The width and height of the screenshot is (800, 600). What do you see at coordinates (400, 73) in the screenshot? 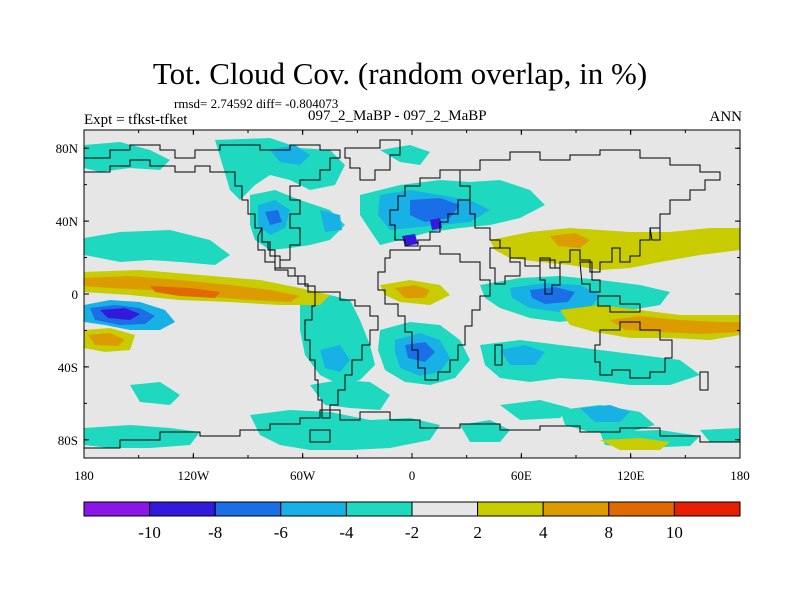
I see `plot-title: Tot. Cloud Cov. (random overlap, in %)` at bounding box center [400, 73].